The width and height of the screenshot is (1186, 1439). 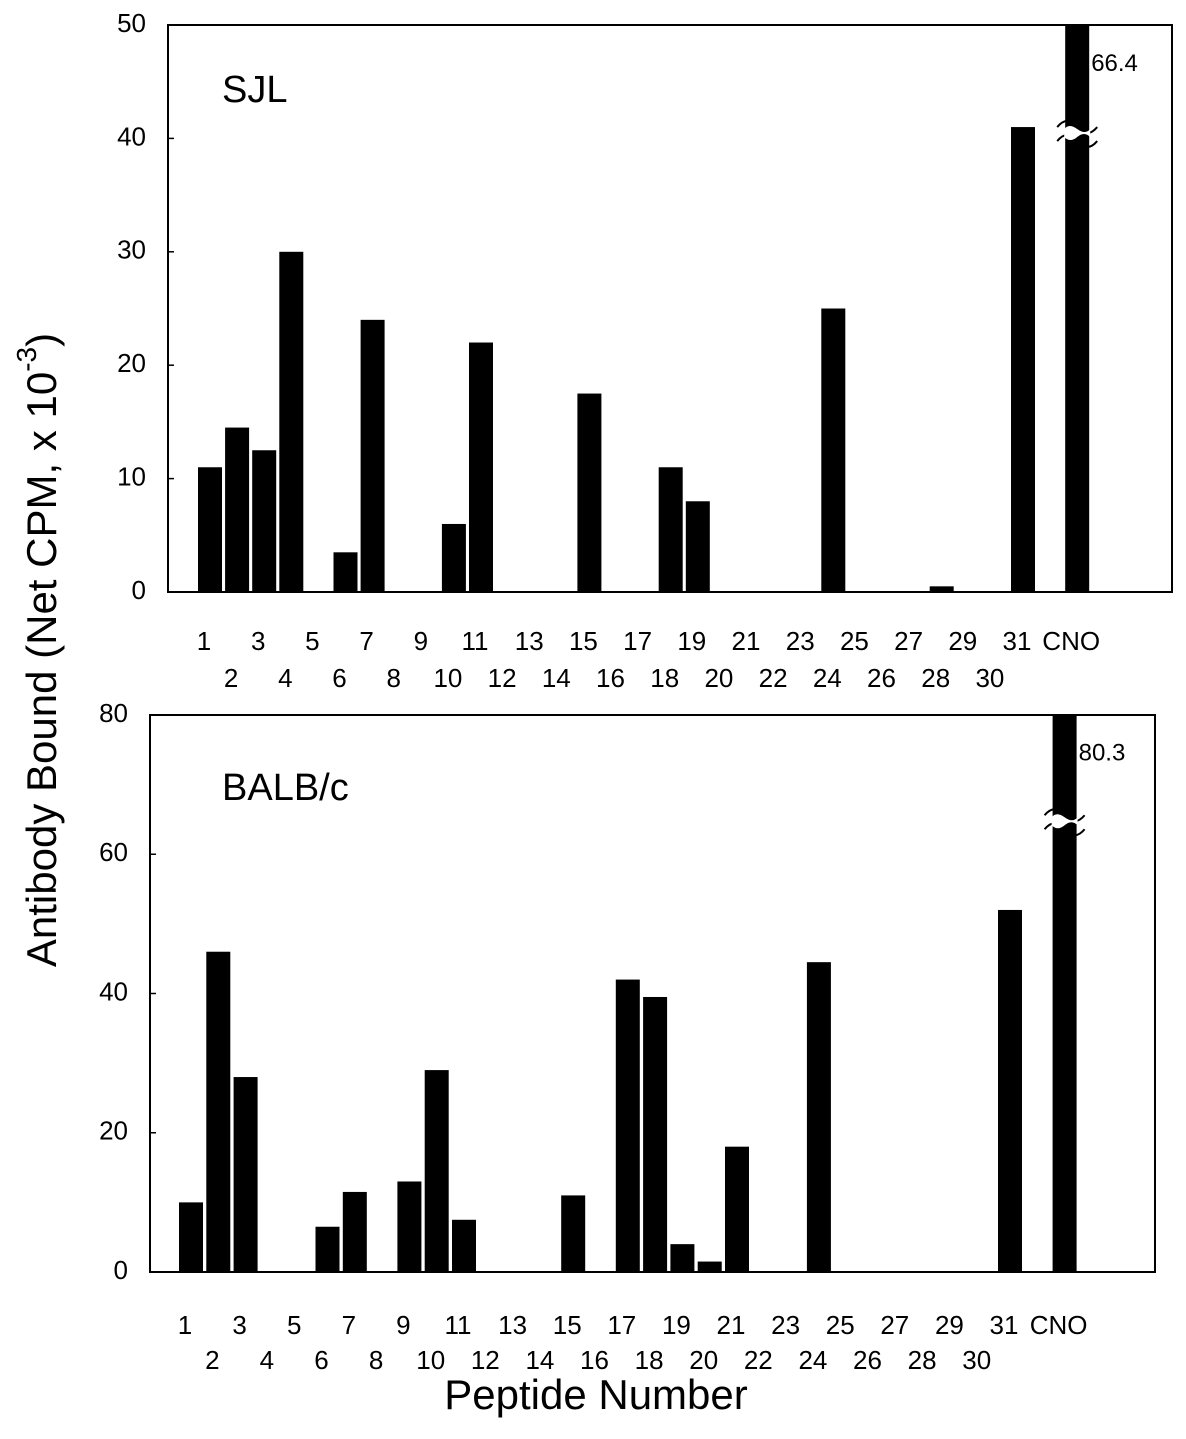 I want to click on x-tick-label: 14, so click(x=556, y=678).